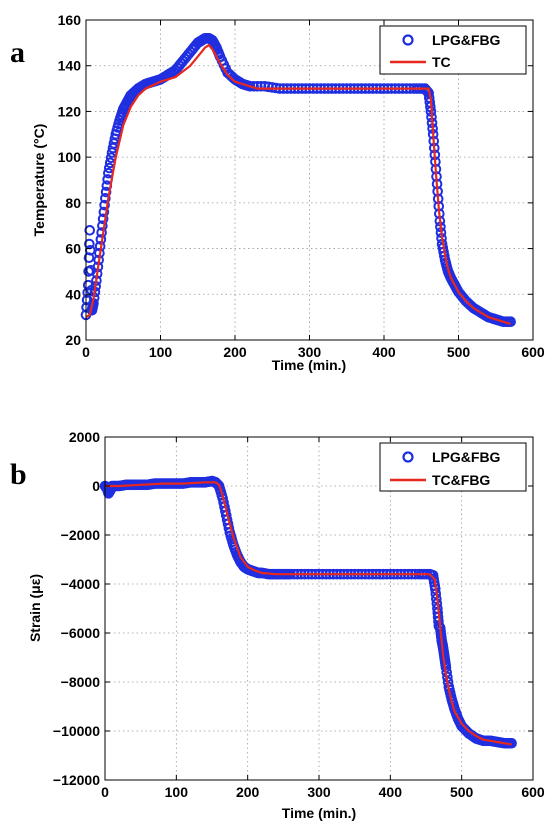 This screenshot has height=822, width=549. Describe the element at coordinates (70, 20) in the screenshot. I see `y-tick-label: 160` at that location.